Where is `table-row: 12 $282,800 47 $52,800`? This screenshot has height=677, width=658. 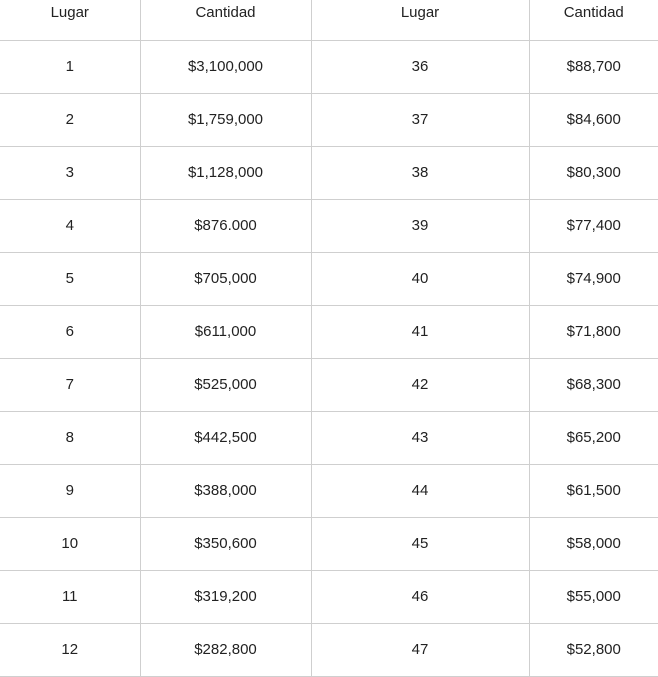 table-row: 12 $282,800 47 $52,800 is located at coordinates (329, 650).